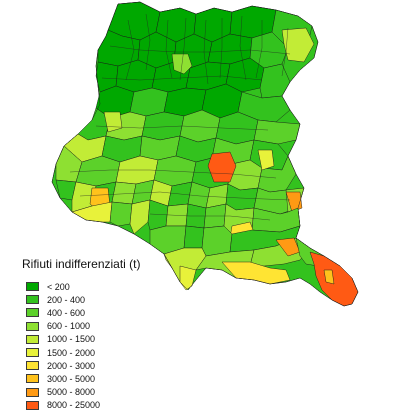  Describe the element at coordinates (58, 286) in the screenshot. I see `legend-label: < 200` at that location.